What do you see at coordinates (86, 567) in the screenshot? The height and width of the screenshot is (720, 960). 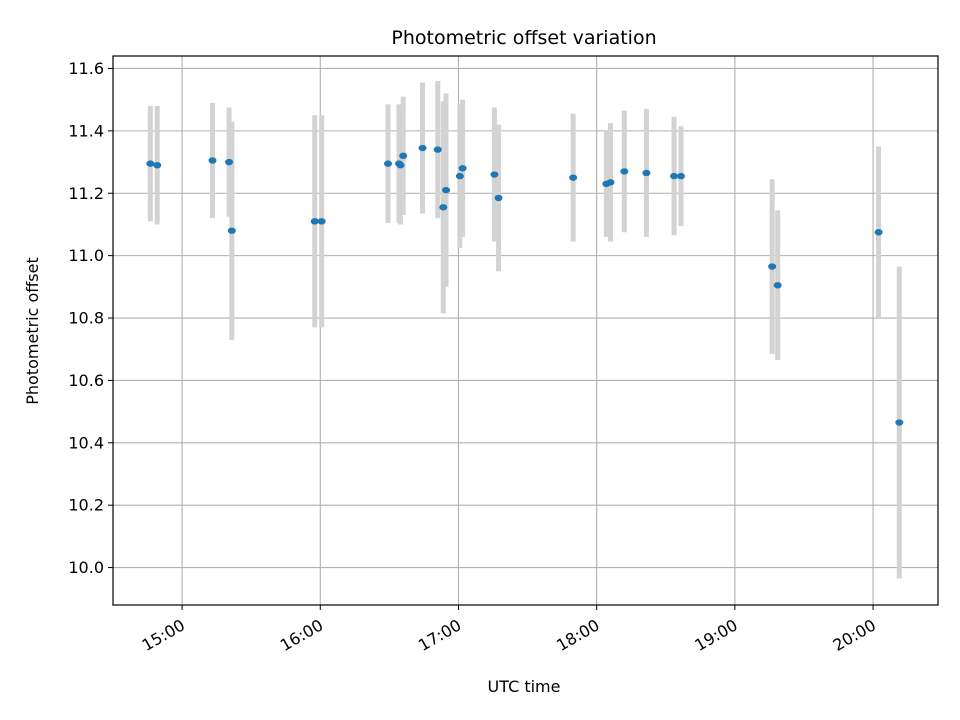 I see `y-tick-label: 10.0` at bounding box center [86, 567].